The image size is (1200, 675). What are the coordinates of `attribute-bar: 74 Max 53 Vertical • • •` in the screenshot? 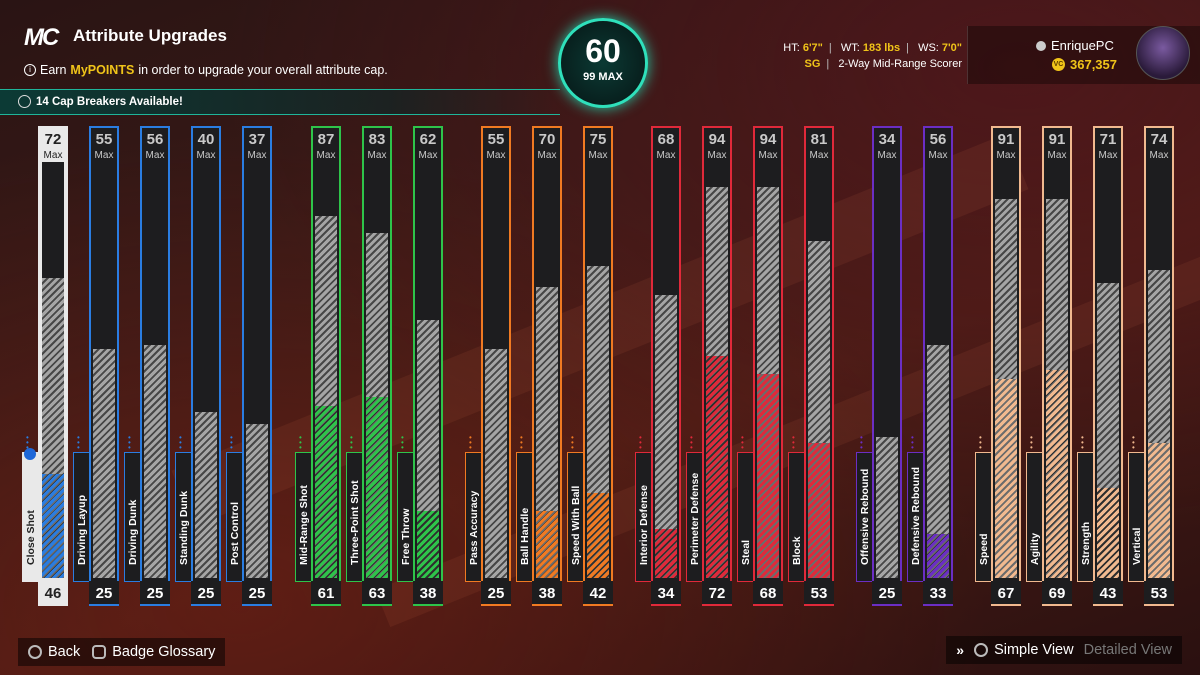 It's located at (1151, 366).